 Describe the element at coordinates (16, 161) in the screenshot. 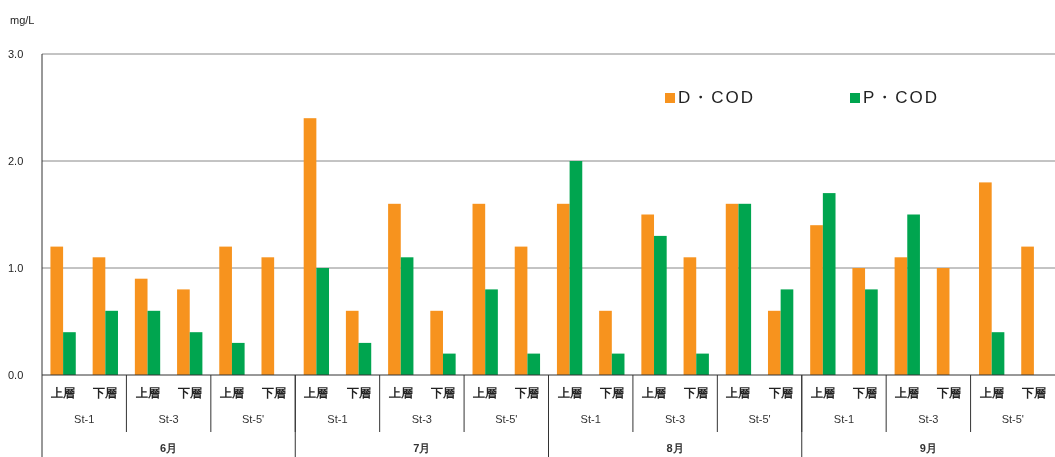

I see `y-tick-label: 2.0` at that location.